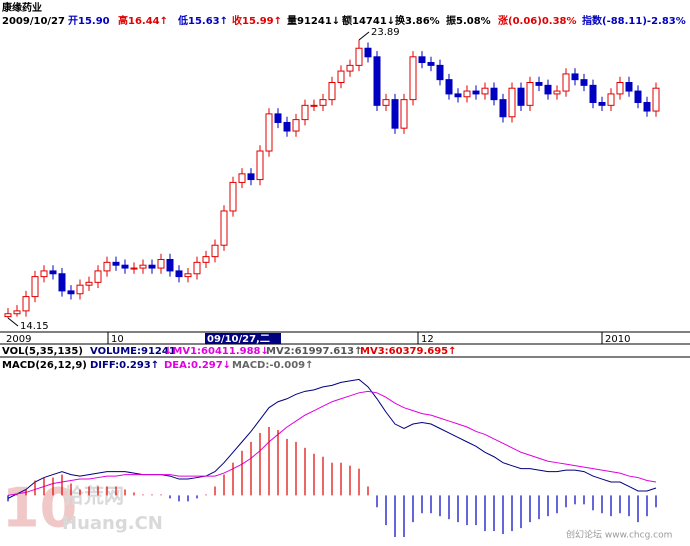  Describe the element at coordinates (385, 32) in the screenshot. I see `annotation: 23.89` at that location.